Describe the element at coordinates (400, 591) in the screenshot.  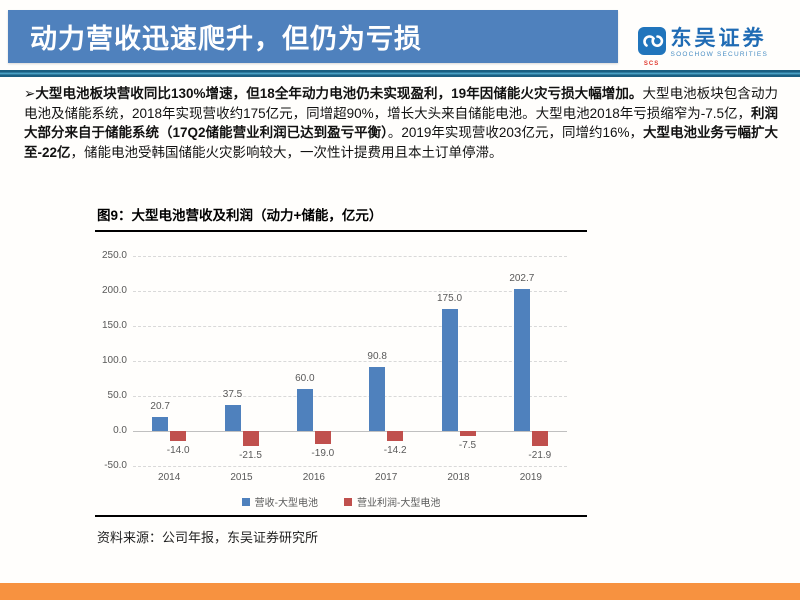
I see `footer-accent-bar` at that location.